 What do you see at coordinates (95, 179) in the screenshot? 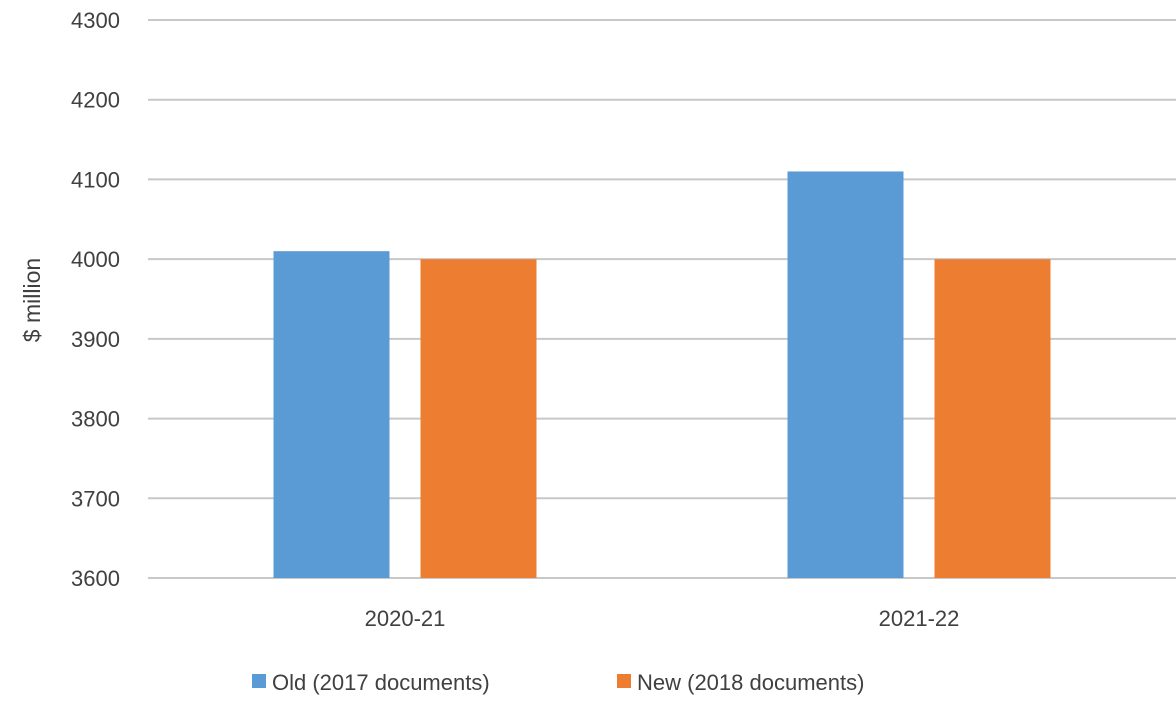
I see `y-tick-label: 4100` at bounding box center [95, 179].